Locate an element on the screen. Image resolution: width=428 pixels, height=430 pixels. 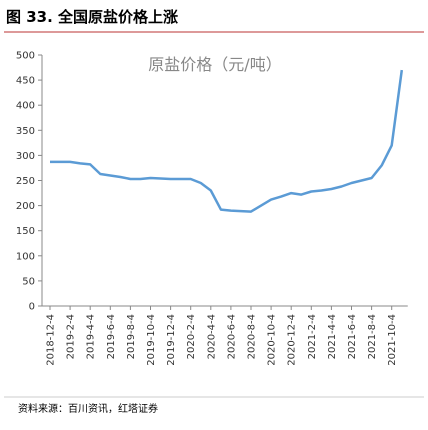
x-tick-label: 2021-6-4 is located at coordinates (352, 336).